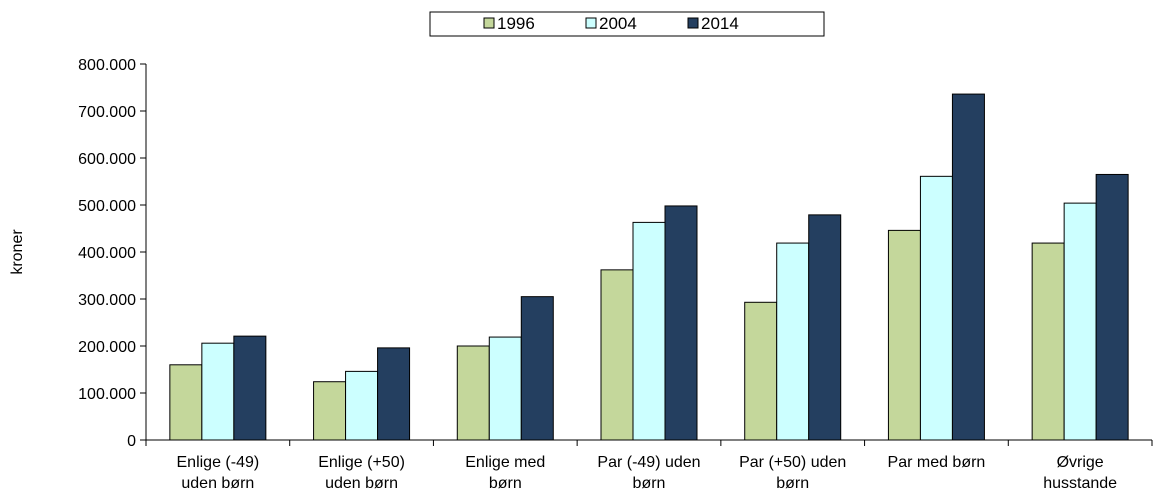  Describe the element at coordinates (1080, 462) in the screenshot. I see `x-category-label: Øvrige` at that location.